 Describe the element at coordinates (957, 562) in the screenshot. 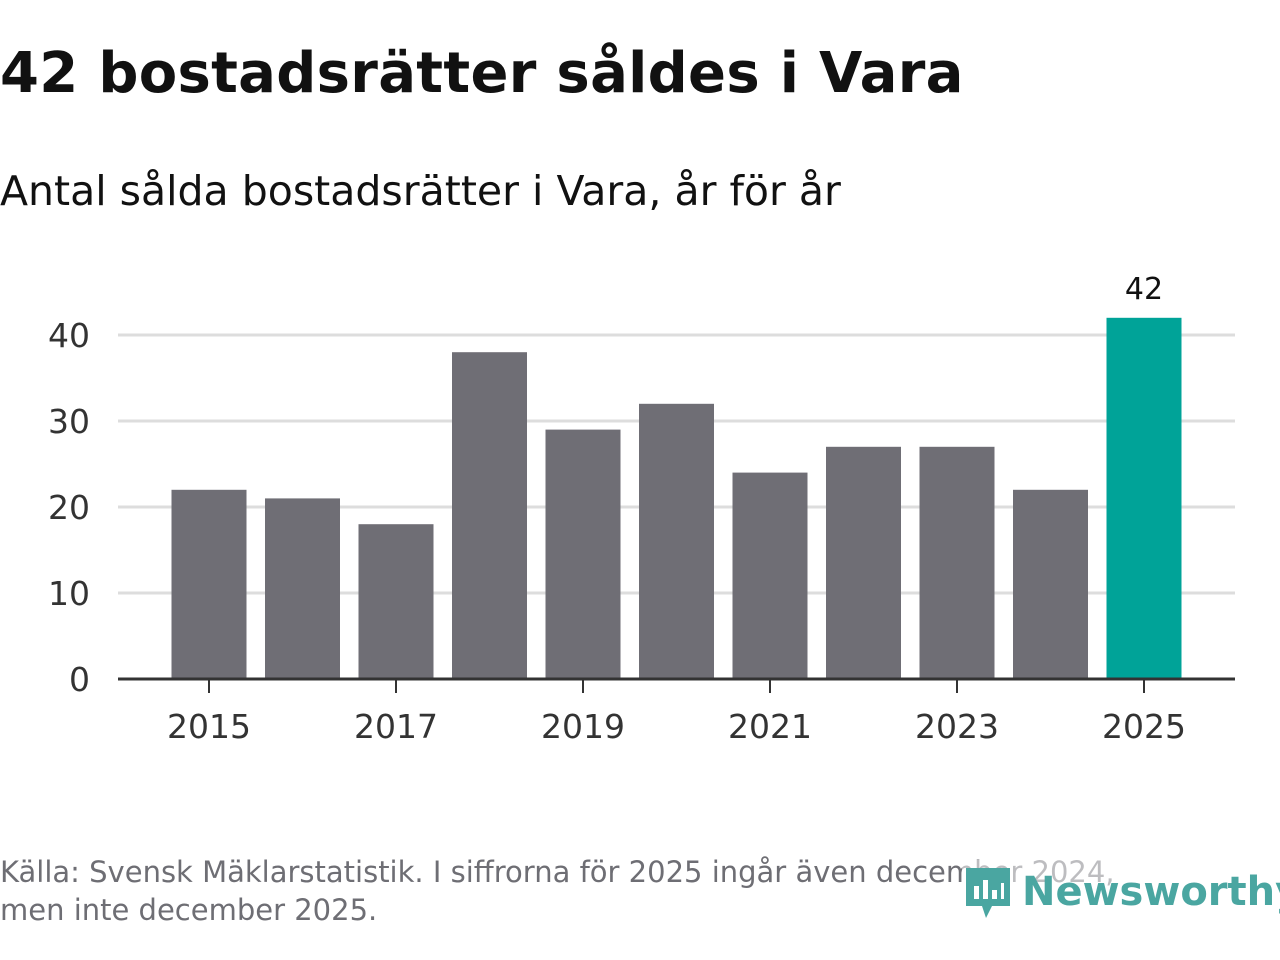

I see `bar-2023` at that location.